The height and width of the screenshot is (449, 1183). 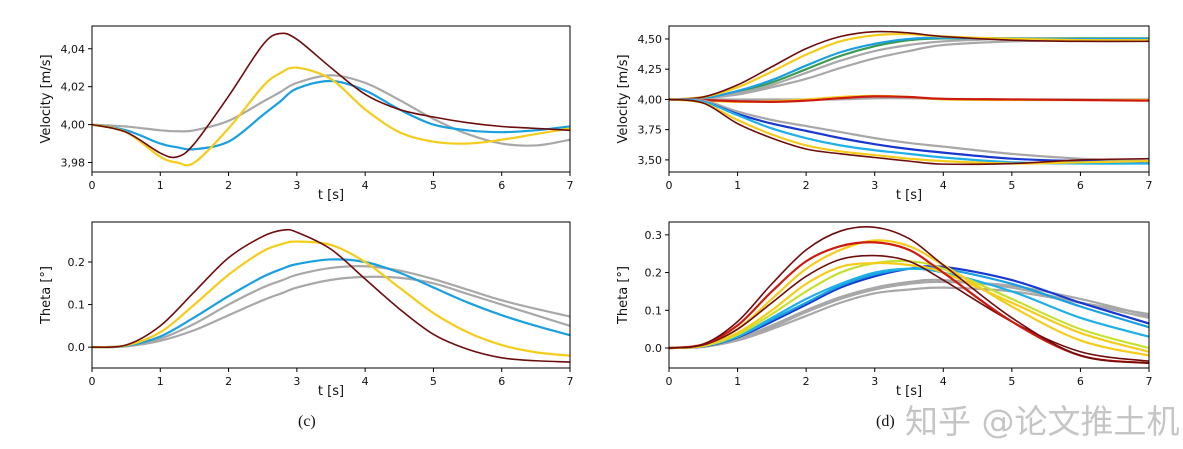 What do you see at coordinates (73, 49) in the screenshot?
I see `y-tick-label: 4,04` at bounding box center [73, 49].